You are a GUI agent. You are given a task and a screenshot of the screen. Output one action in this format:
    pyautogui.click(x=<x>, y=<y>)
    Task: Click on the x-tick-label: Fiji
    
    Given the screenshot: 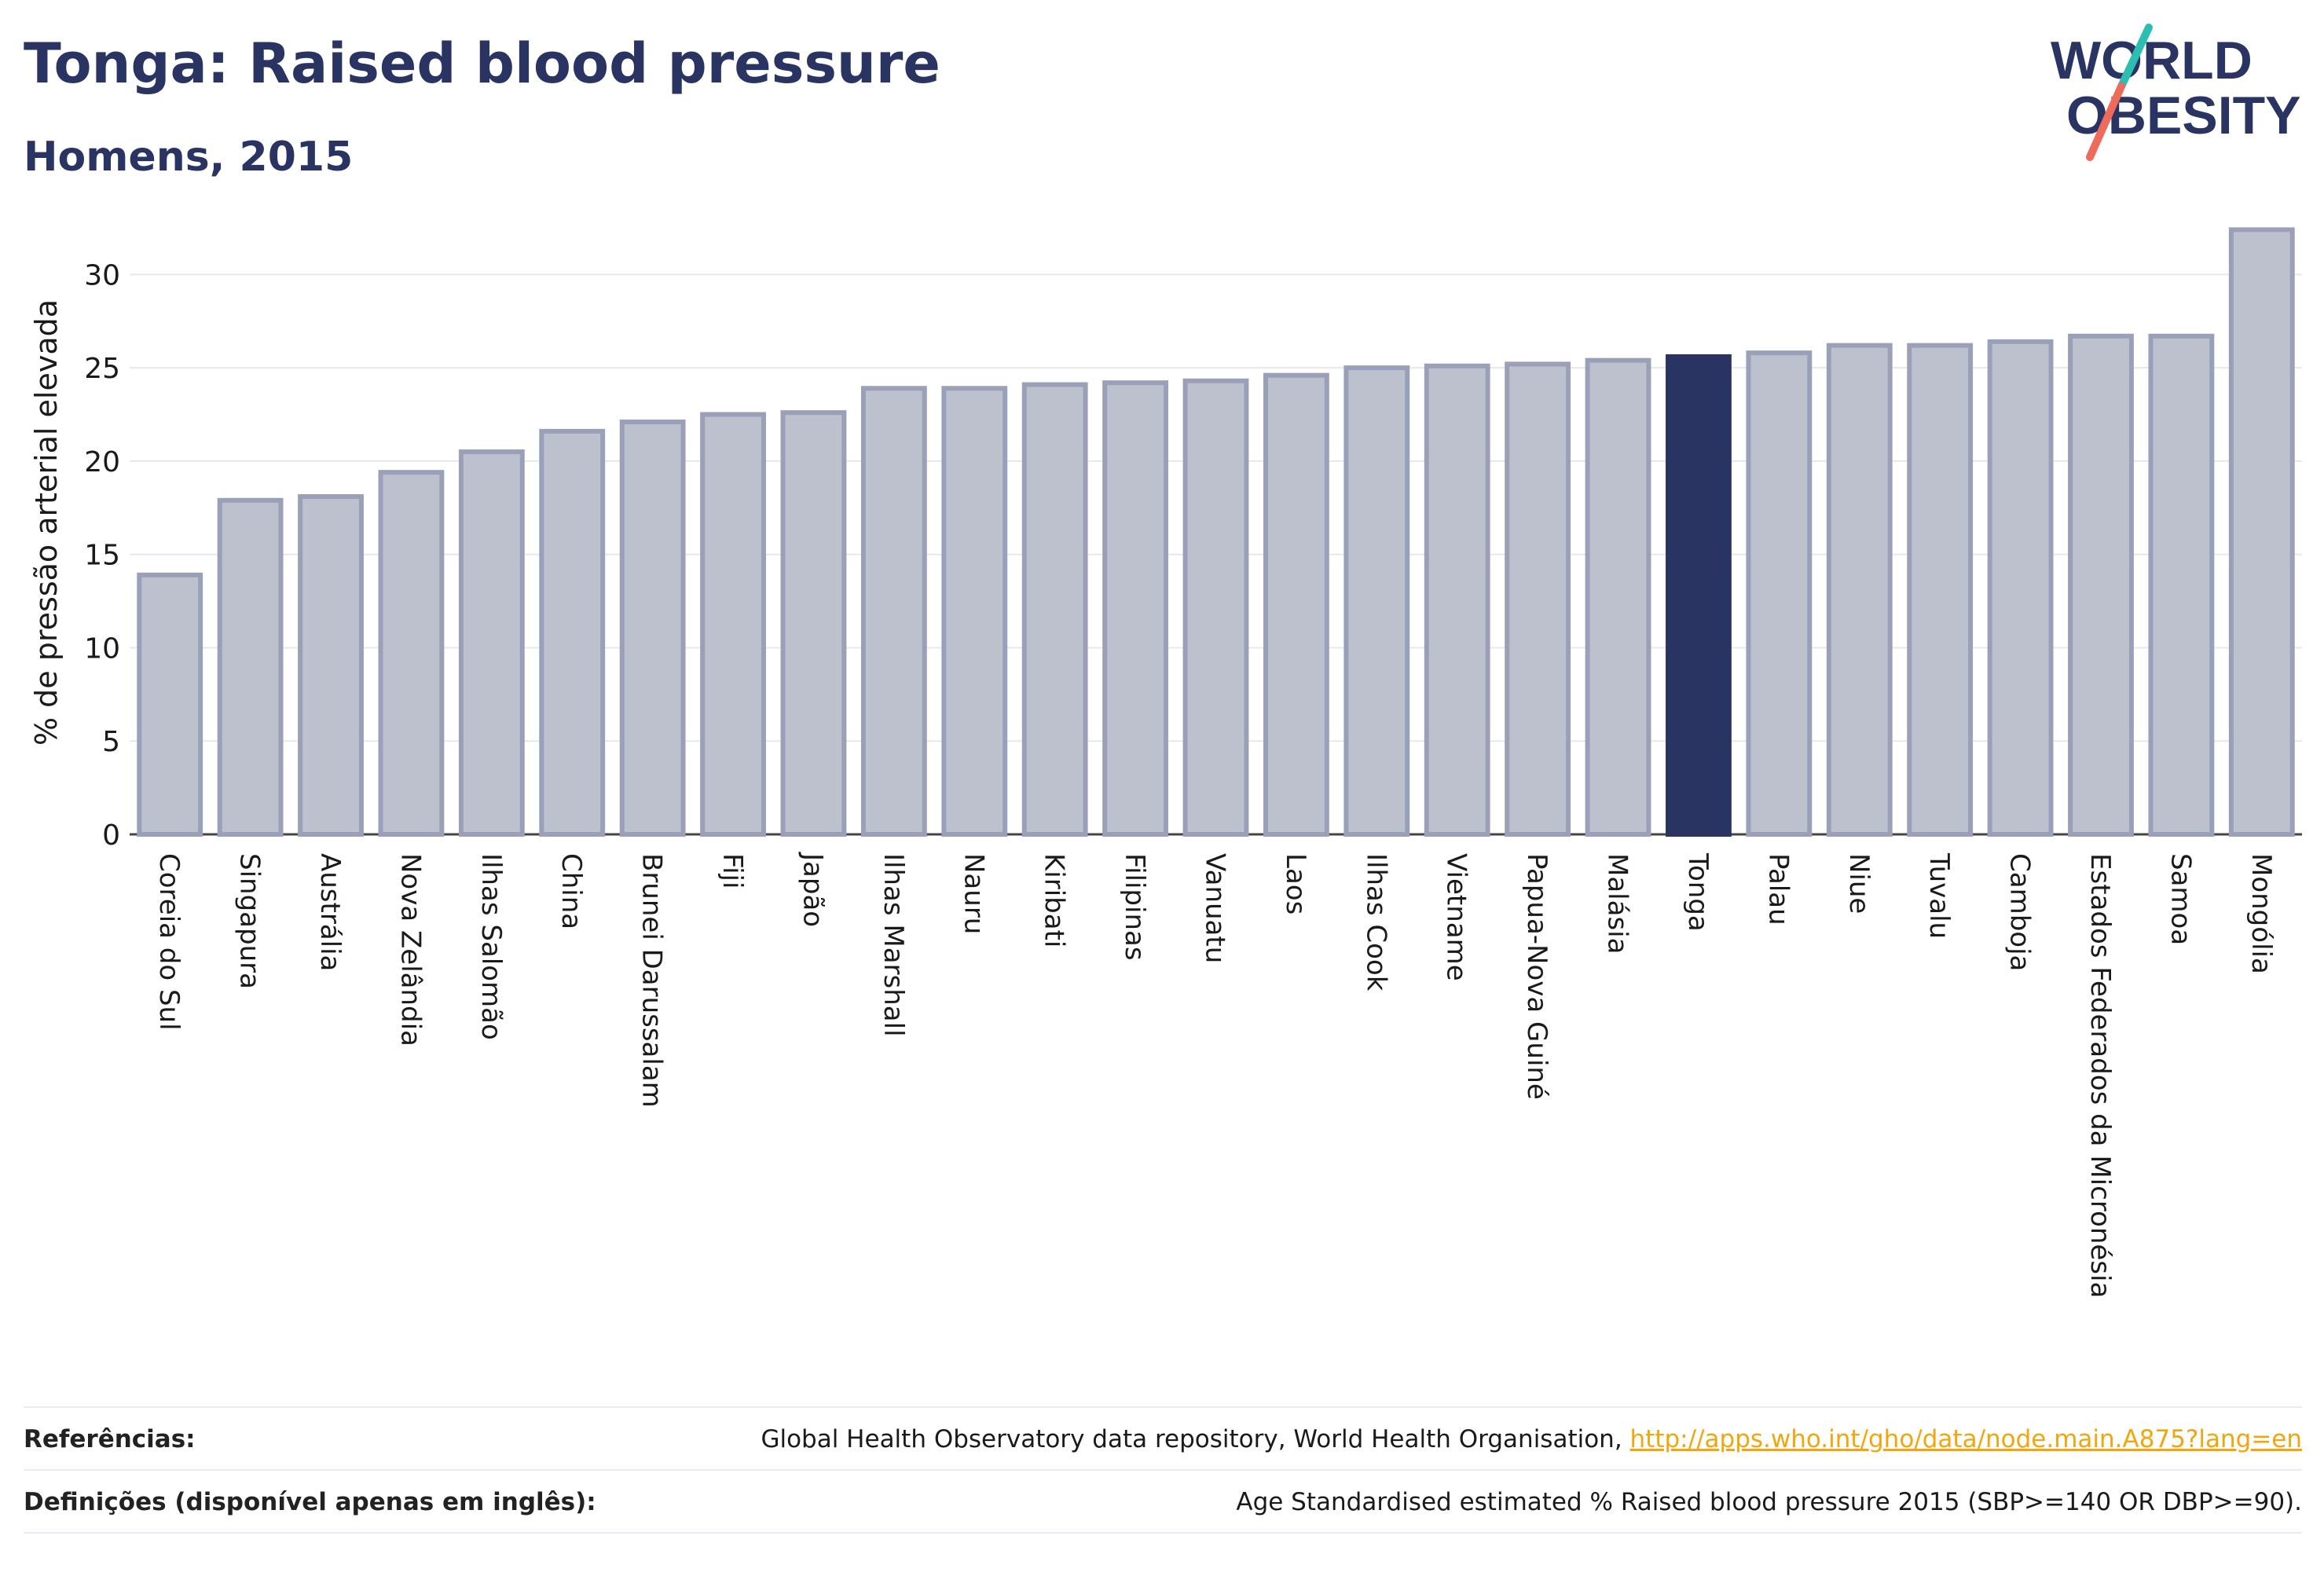 What is the action you would take?
    pyautogui.click(x=732, y=871)
    